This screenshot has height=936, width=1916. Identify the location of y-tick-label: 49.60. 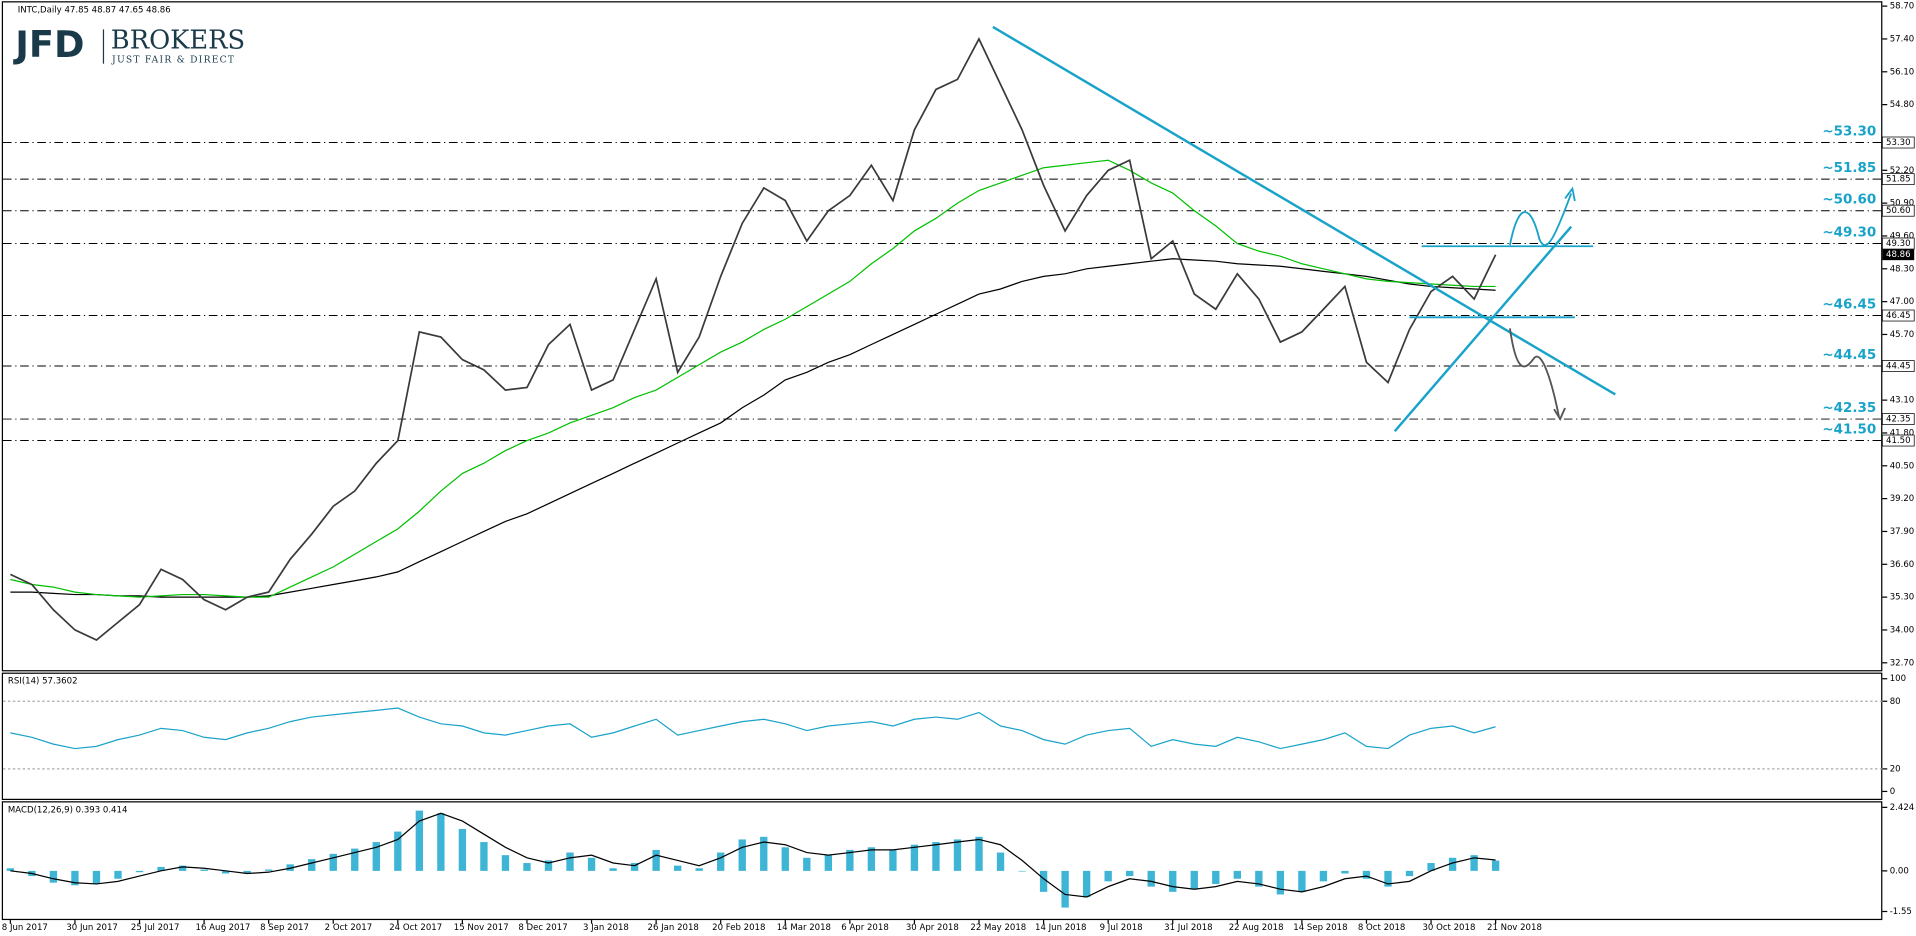
(1902, 236).